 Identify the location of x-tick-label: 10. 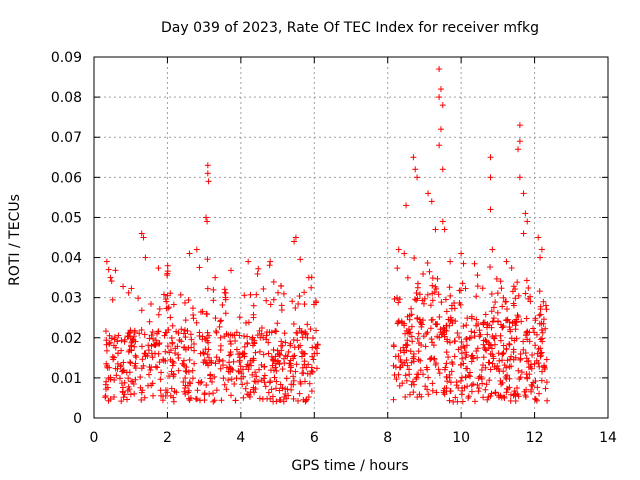
(461, 438).